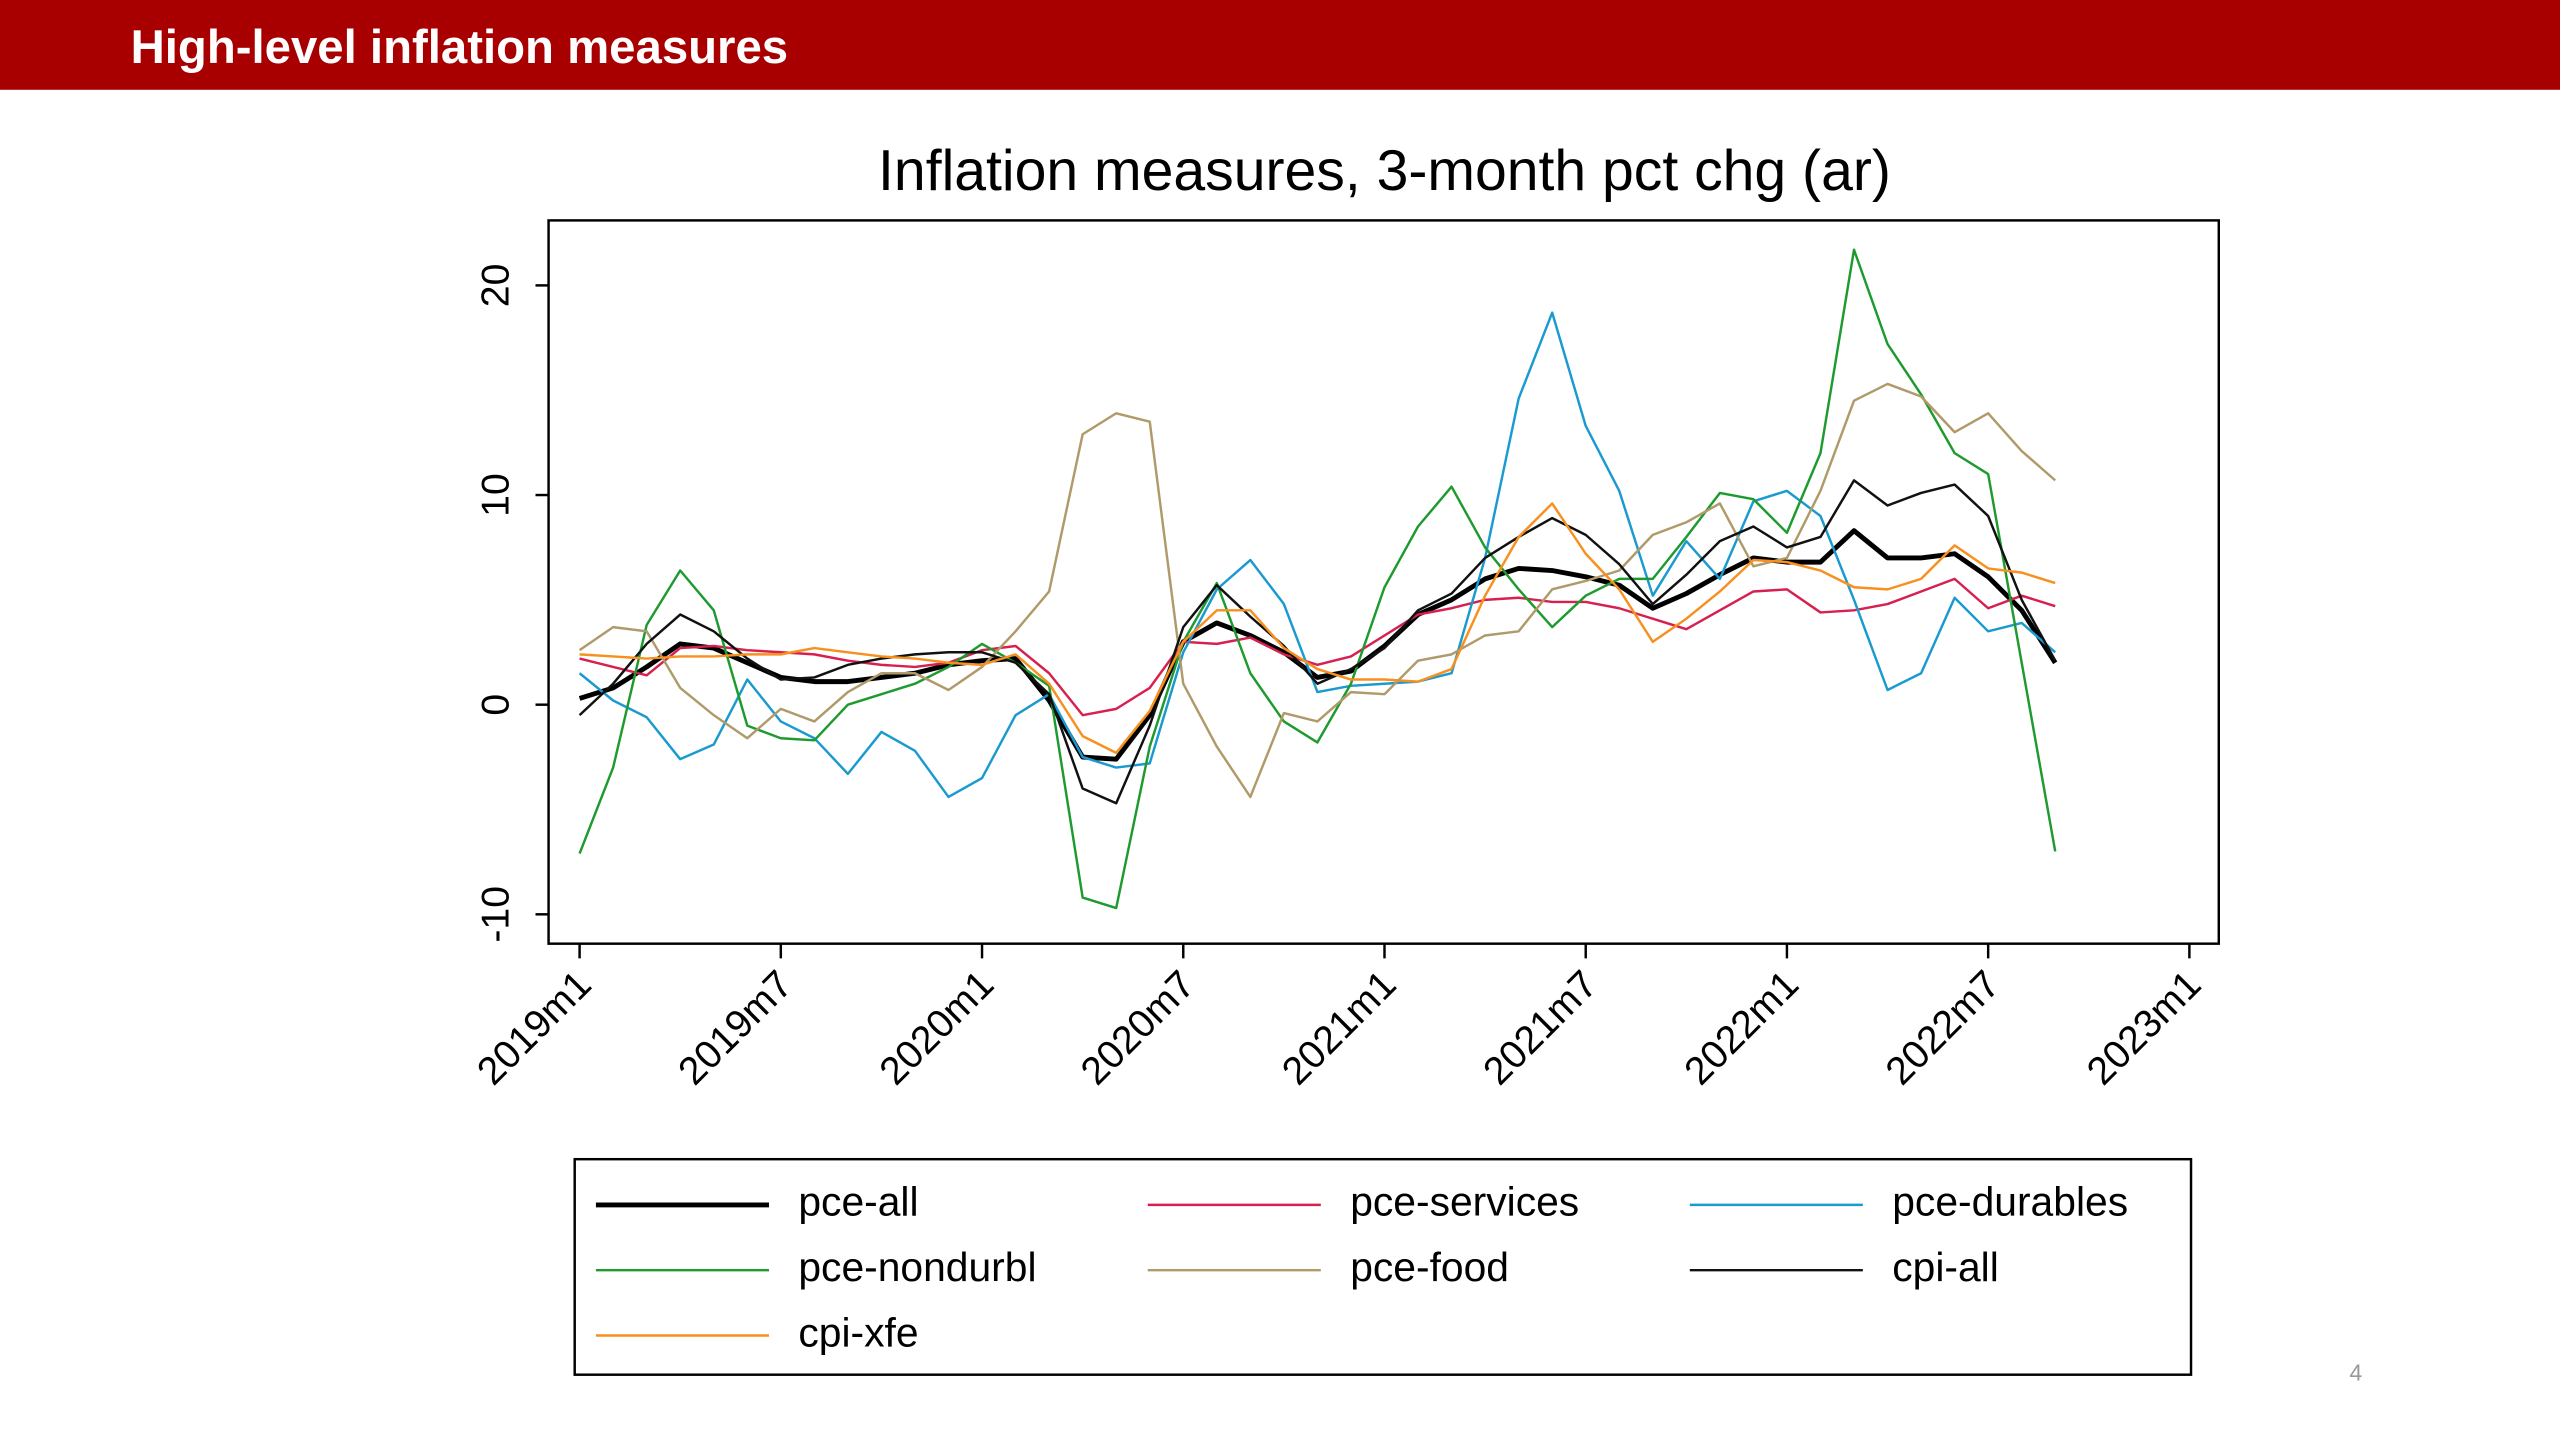 The image size is (2560, 1440). What do you see at coordinates (858, 1332) in the screenshot?
I see `legend-label: cpi-xfe` at bounding box center [858, 1332].